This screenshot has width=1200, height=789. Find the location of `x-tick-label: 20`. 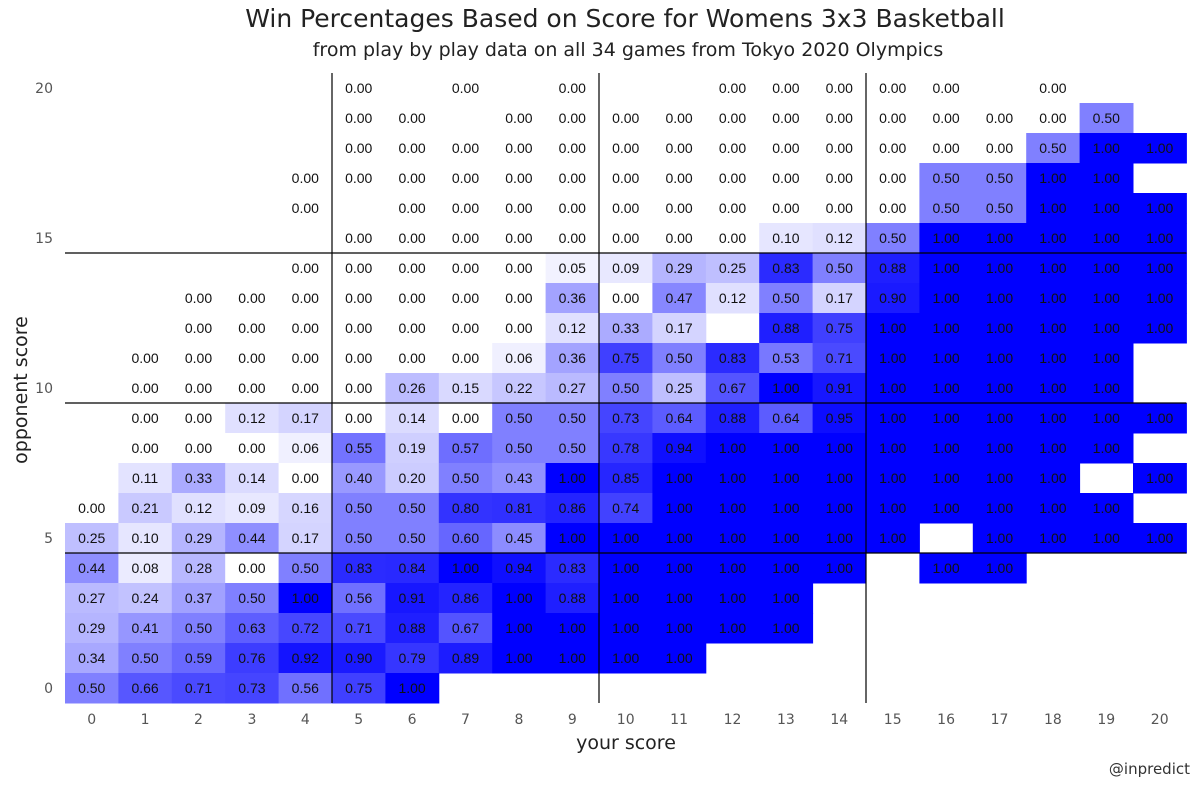

x-tick-label: 20 is located at coordinates (1160, 720).